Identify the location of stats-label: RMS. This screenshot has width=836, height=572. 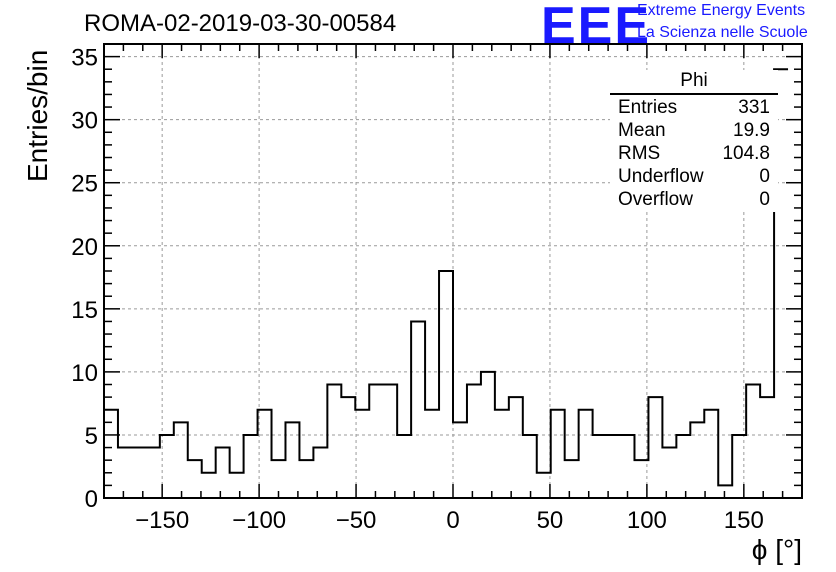
(639, 153).